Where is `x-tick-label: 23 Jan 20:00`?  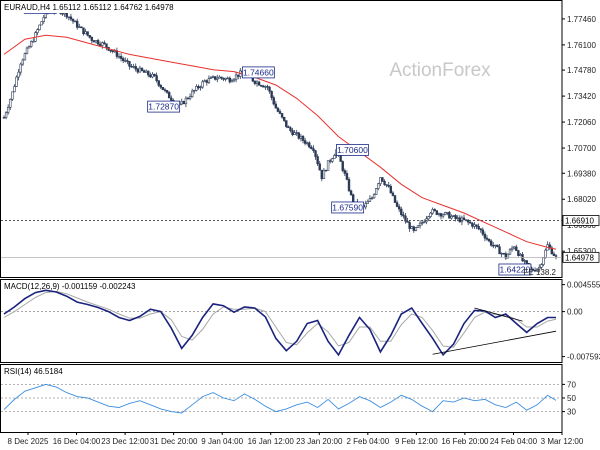 x-tick-label: 23 Jan 20:00 is located at coordinates (319, 441).